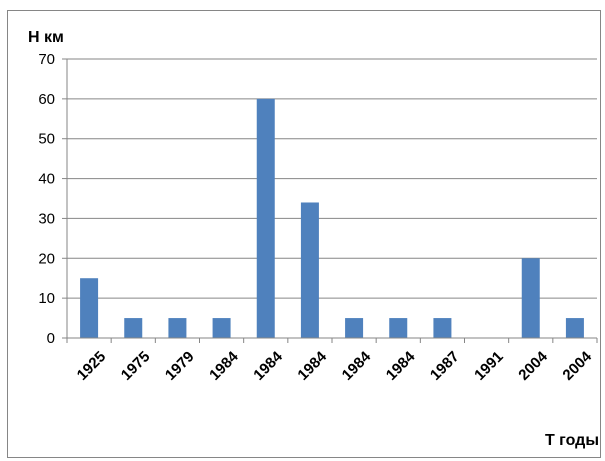 The width and height of the screenshot is (605, 461). Describe the element at coordinates (46, 258) in the screenshot. I see `y-tick-label: 20` at that location.